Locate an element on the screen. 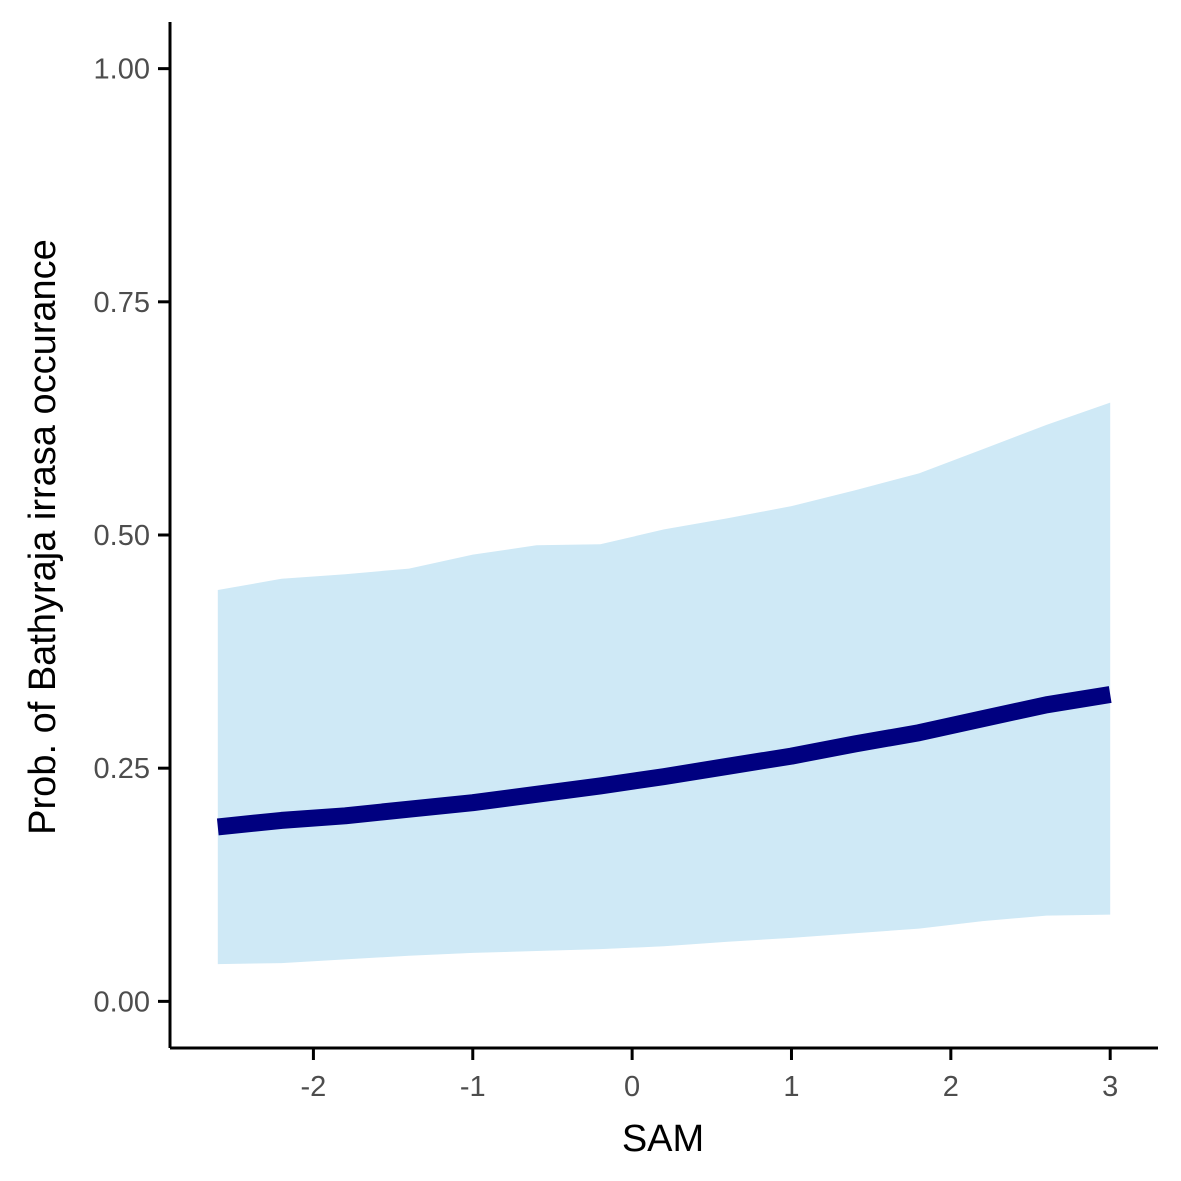 Image resolution: width=1181 pixels, height=1181 pixels. x-axis-title: SAM is located at coordinates (663, 1139).